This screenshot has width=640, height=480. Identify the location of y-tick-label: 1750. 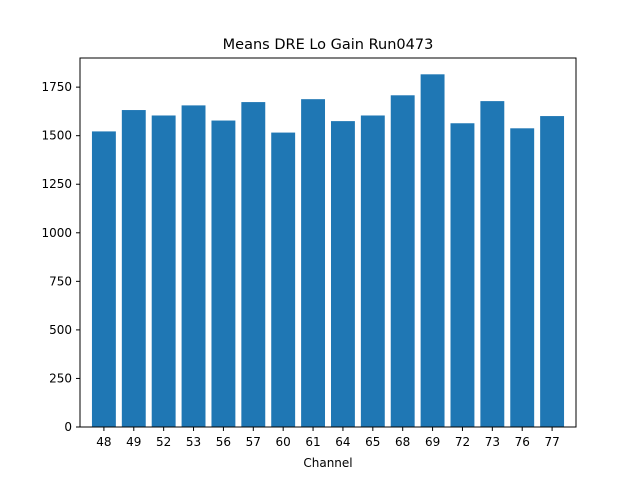
(56, 87).